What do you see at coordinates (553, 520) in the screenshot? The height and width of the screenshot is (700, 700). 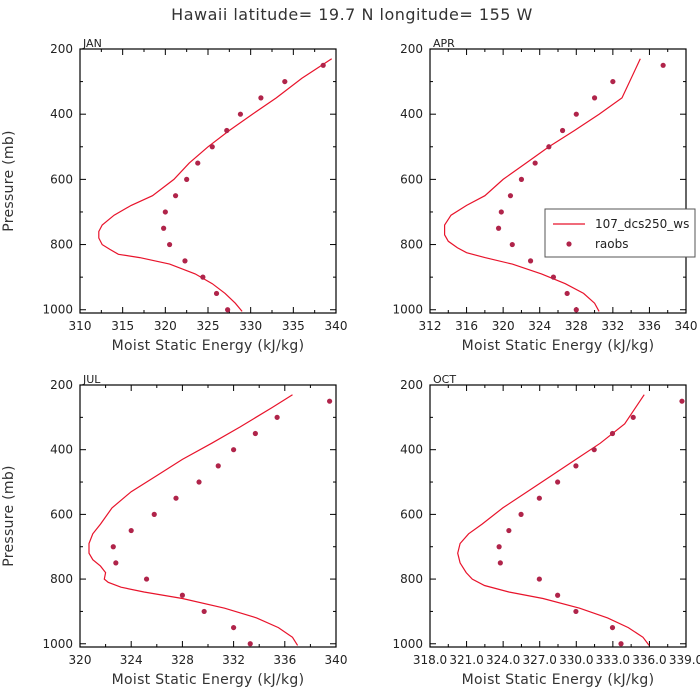 I see `series-line-oct` at bounding box center [553, 520].